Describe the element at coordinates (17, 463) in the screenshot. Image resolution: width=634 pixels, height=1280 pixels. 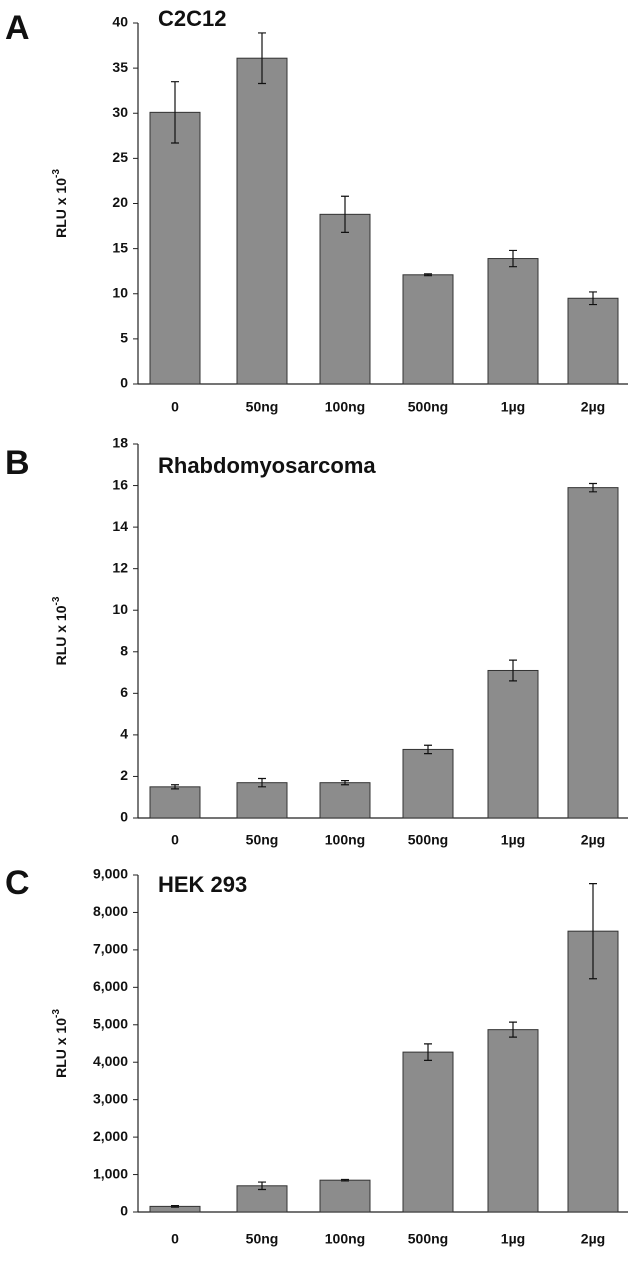
I see `panel-label: B` at that location.